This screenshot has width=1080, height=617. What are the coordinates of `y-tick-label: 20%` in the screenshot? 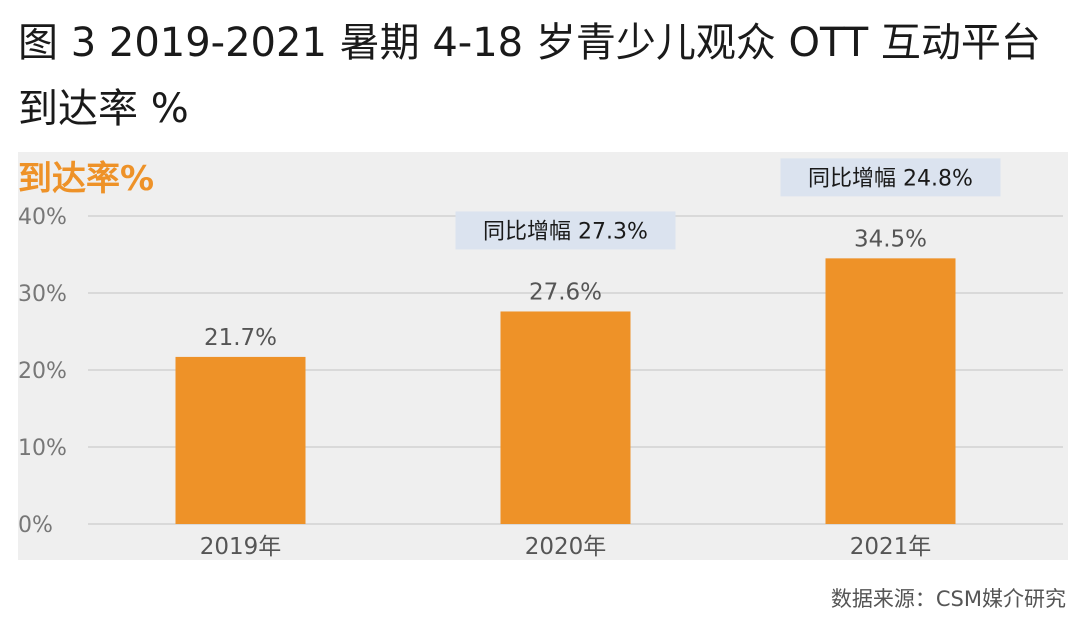 It's located at (42, 371).